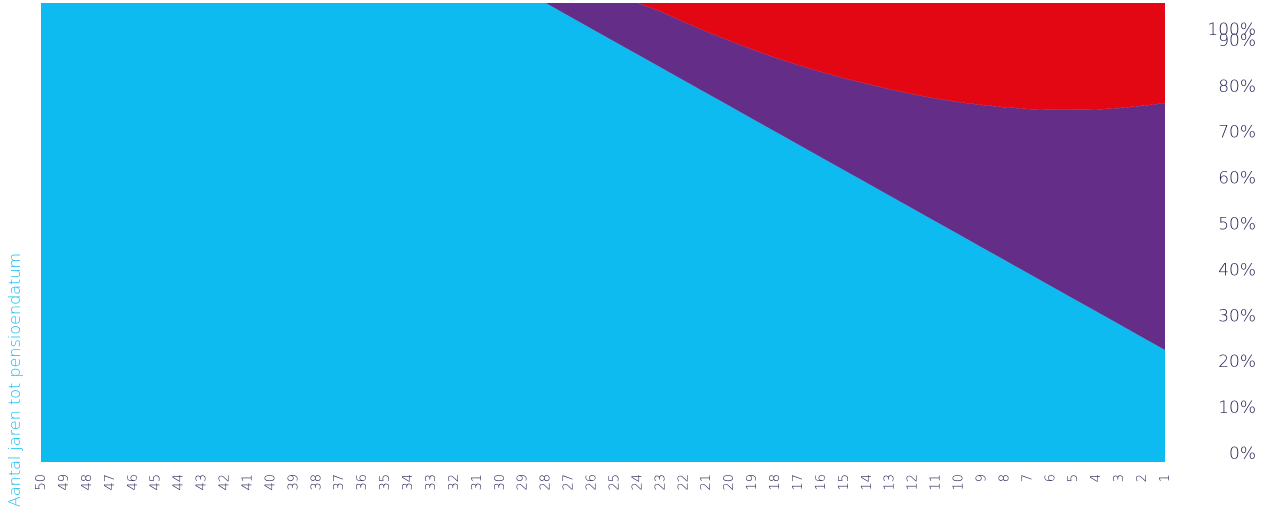 The height and width of the screenshot is (513, 1267). Describe the element at coordinates (1004, 478) in the screenshot. I see `x-tick-label: 8` at that location.